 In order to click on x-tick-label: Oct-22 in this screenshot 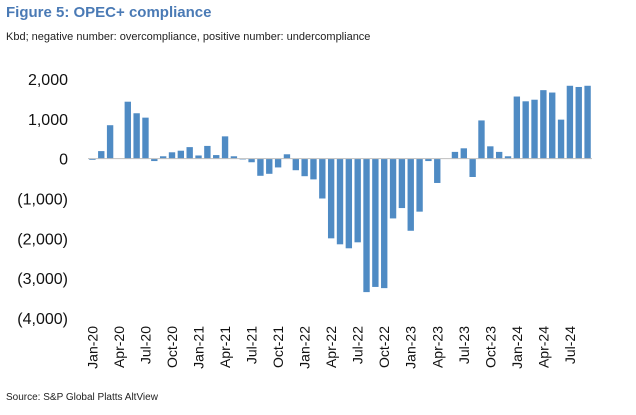, I will do `click(384, 347)`.